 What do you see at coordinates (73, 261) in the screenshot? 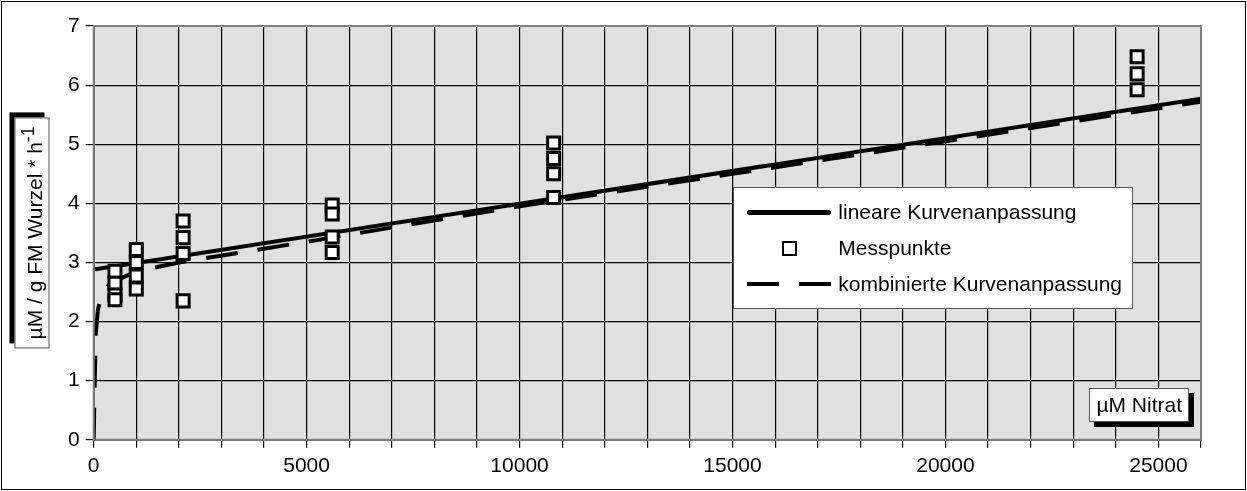
I see `y-tick-label: 3` at bounding box center [73, 261].